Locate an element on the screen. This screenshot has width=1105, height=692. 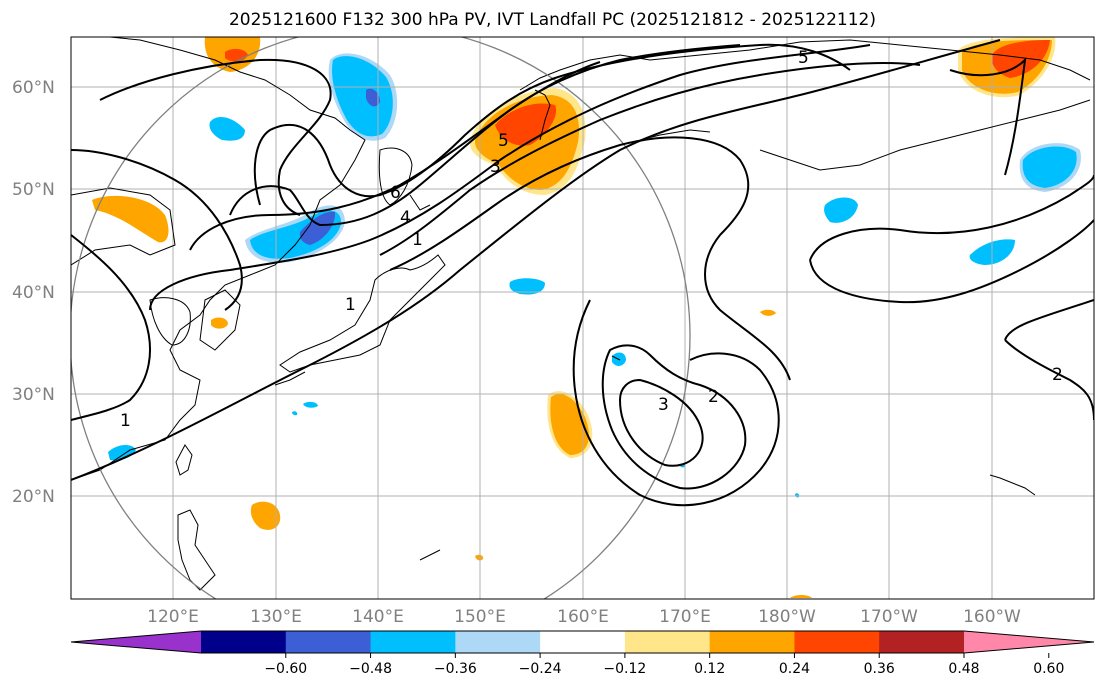
lon-label: 120°E is located at coordinates (173, 617).